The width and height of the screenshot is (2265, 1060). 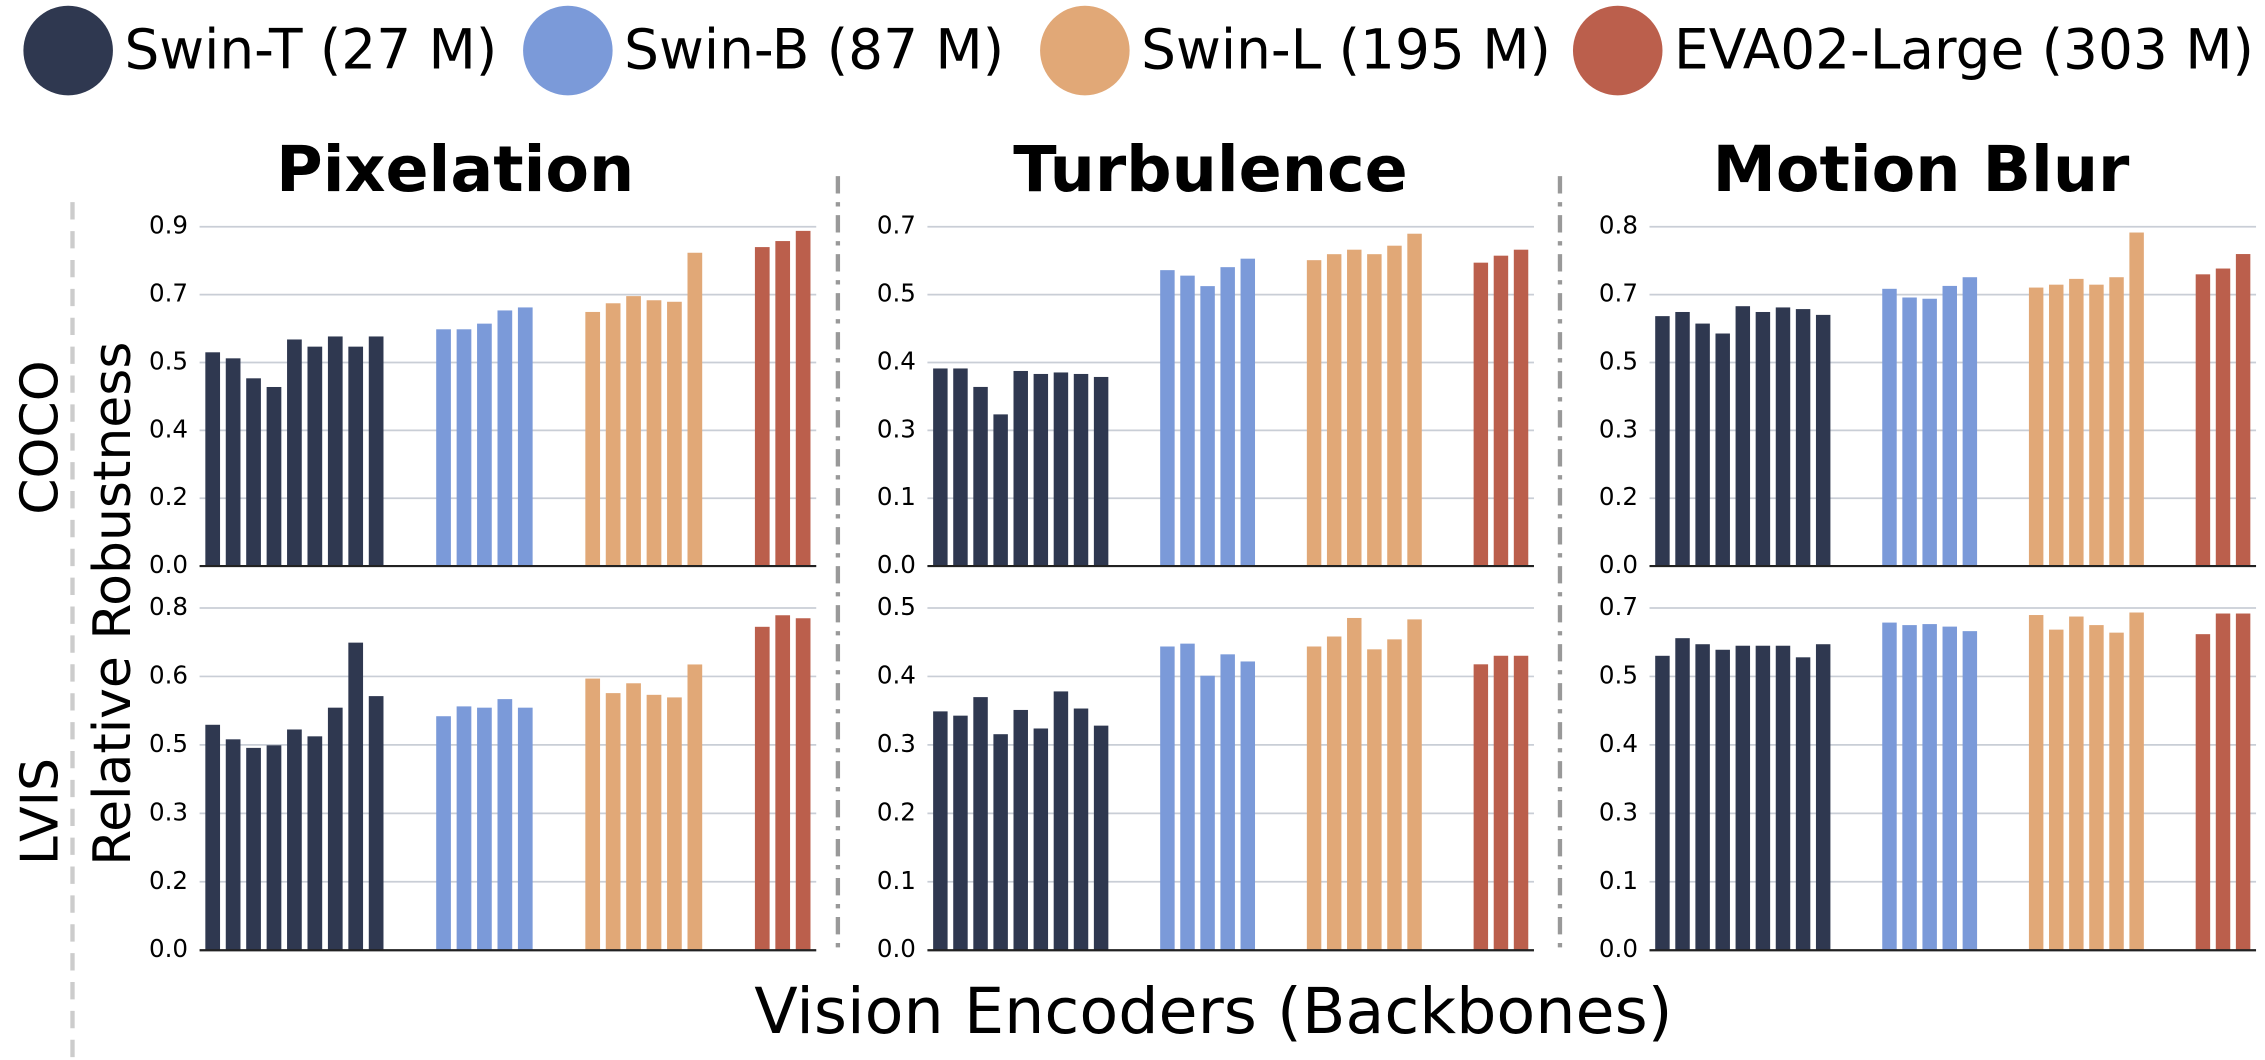 I want to click on chart-title: Turbulence, so click(x=1210, y=169).